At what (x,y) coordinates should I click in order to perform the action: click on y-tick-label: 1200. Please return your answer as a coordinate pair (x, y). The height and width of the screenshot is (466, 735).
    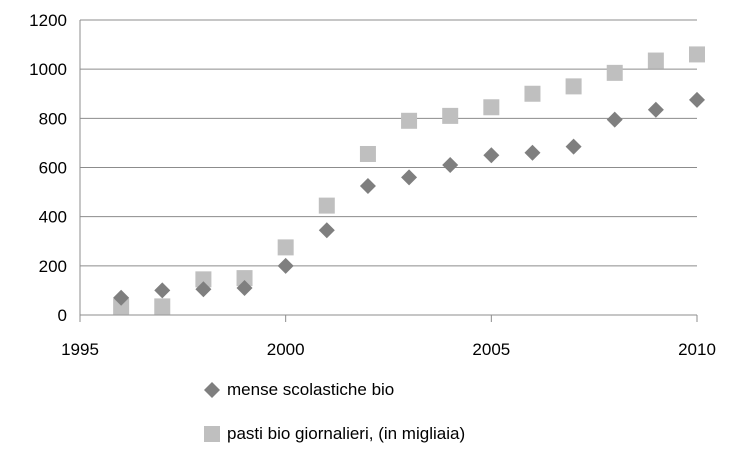
    Looking at the image, I should click on (48, 20).